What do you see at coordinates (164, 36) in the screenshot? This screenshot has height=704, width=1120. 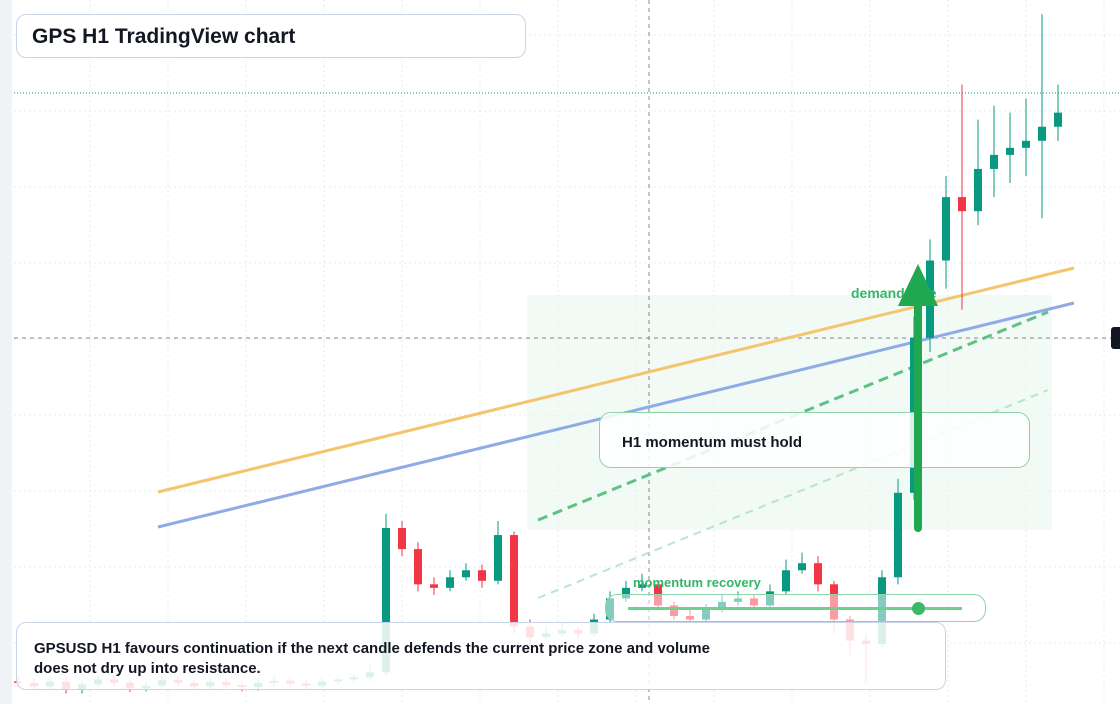 I see `chart-title: GPS H1 TradingView chart` at bounding box center [164, 36].